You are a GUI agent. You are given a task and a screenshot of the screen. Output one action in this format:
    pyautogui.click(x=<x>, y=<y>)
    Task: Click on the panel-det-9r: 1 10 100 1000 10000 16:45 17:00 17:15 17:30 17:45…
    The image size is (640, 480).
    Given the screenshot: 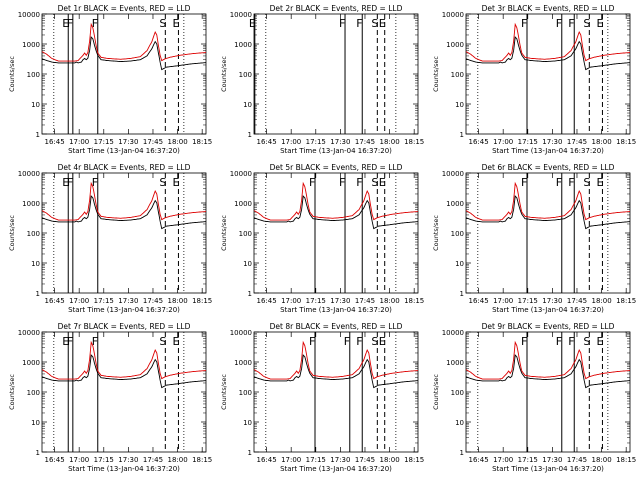 What is the action you would take?
    pyautogui.click(x=534, y=397)
    